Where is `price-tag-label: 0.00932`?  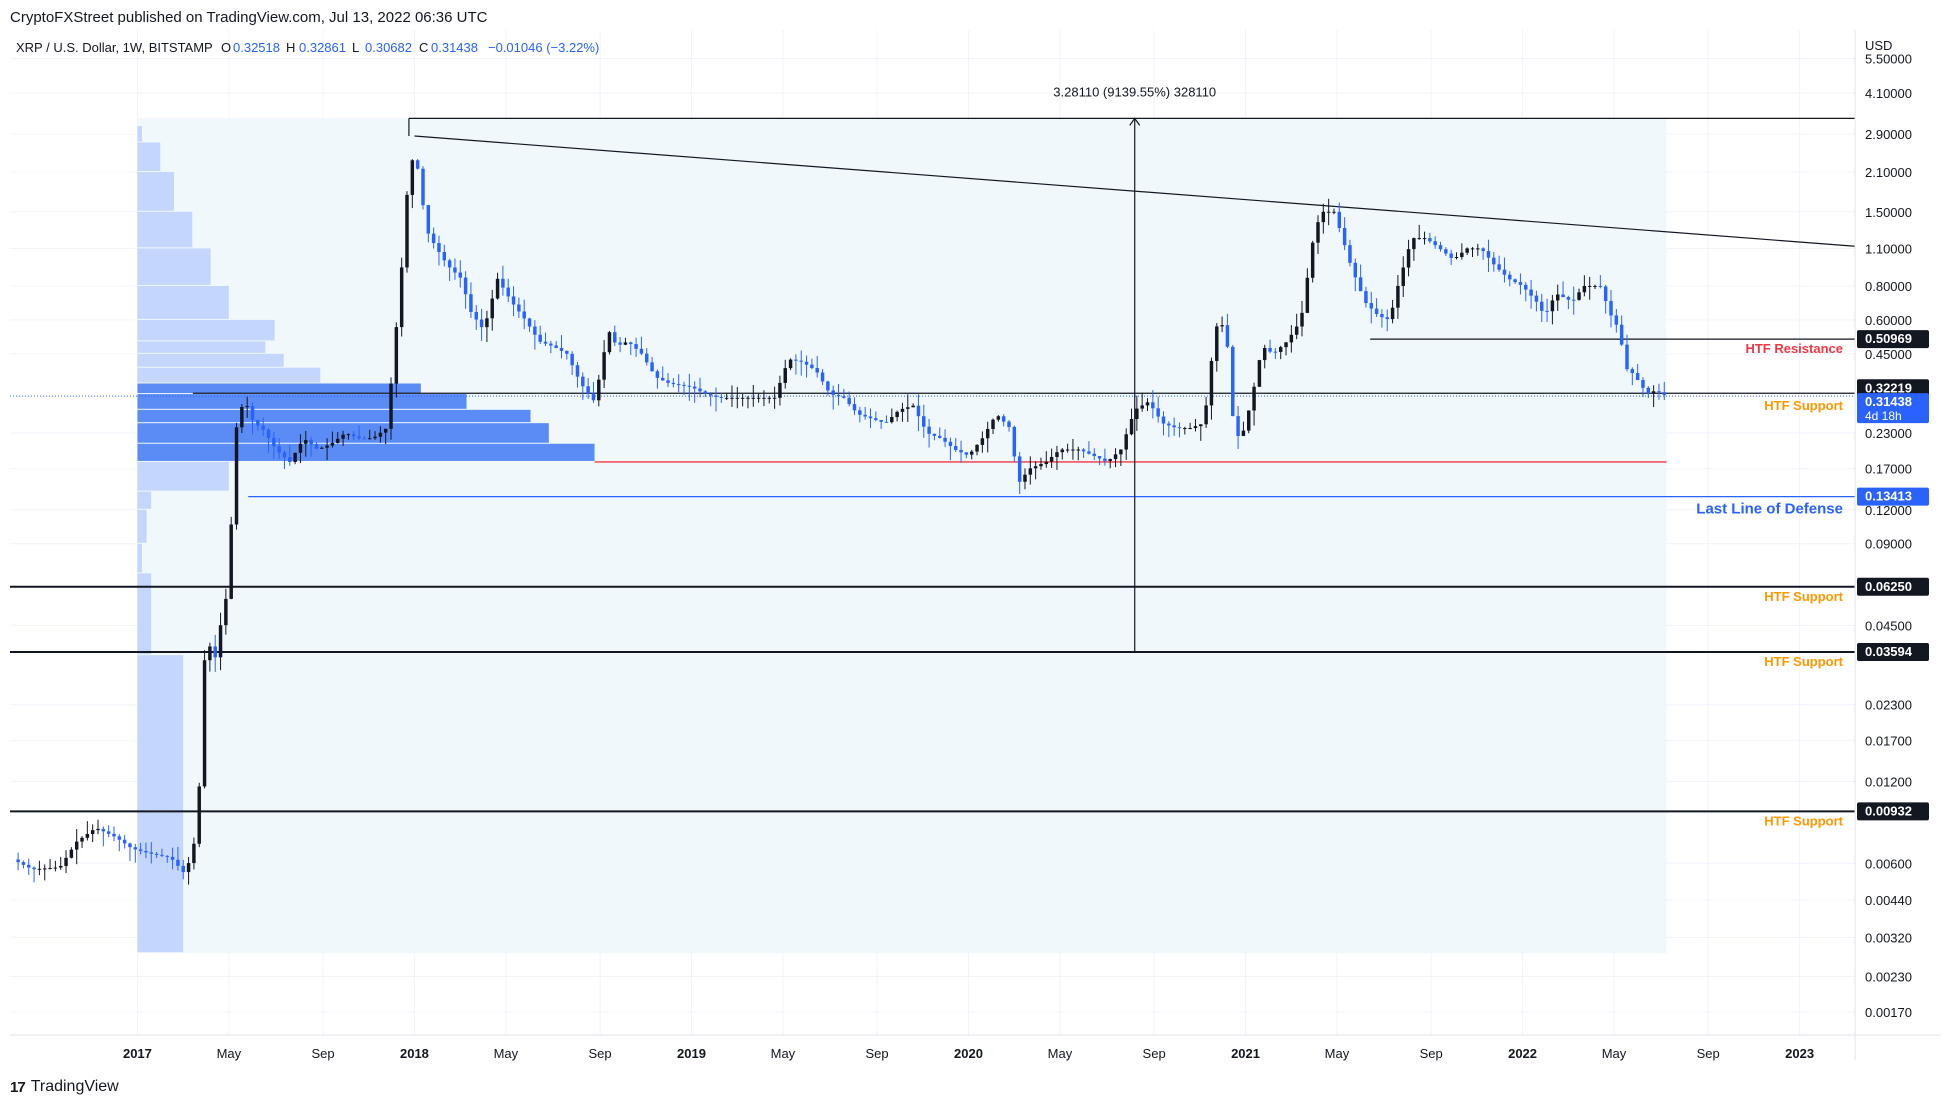 price-tag-label: 0.00932 is located at coordinates (1888, 810).